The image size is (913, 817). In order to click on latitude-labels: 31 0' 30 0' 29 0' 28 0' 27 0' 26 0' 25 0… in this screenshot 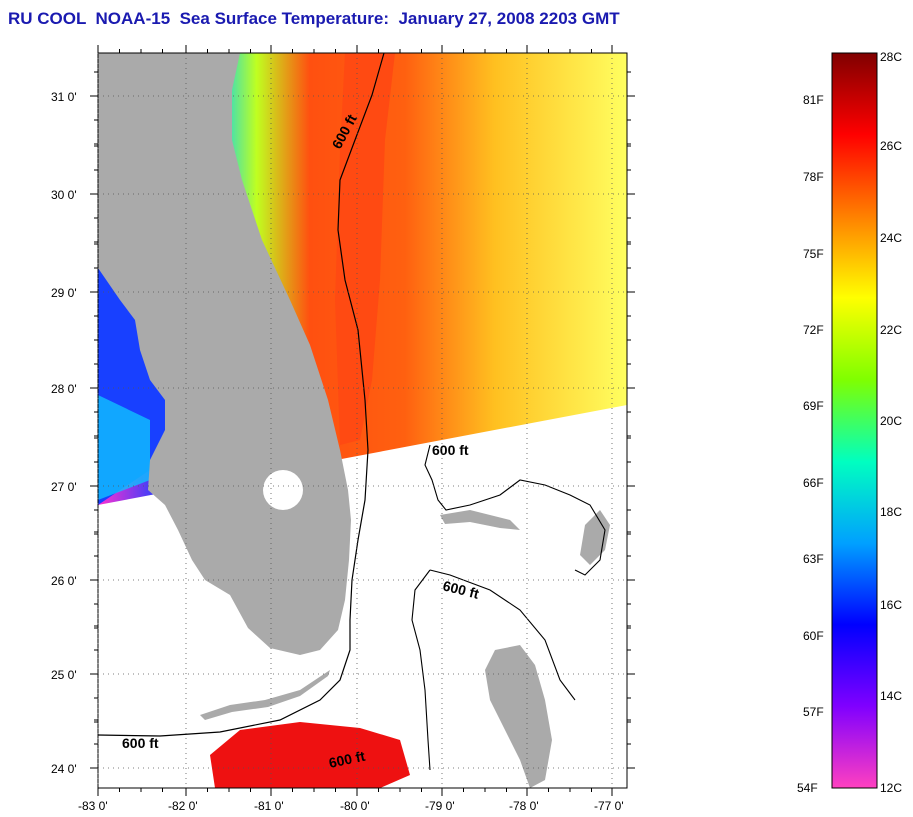, I will do `click(64, 433)`.